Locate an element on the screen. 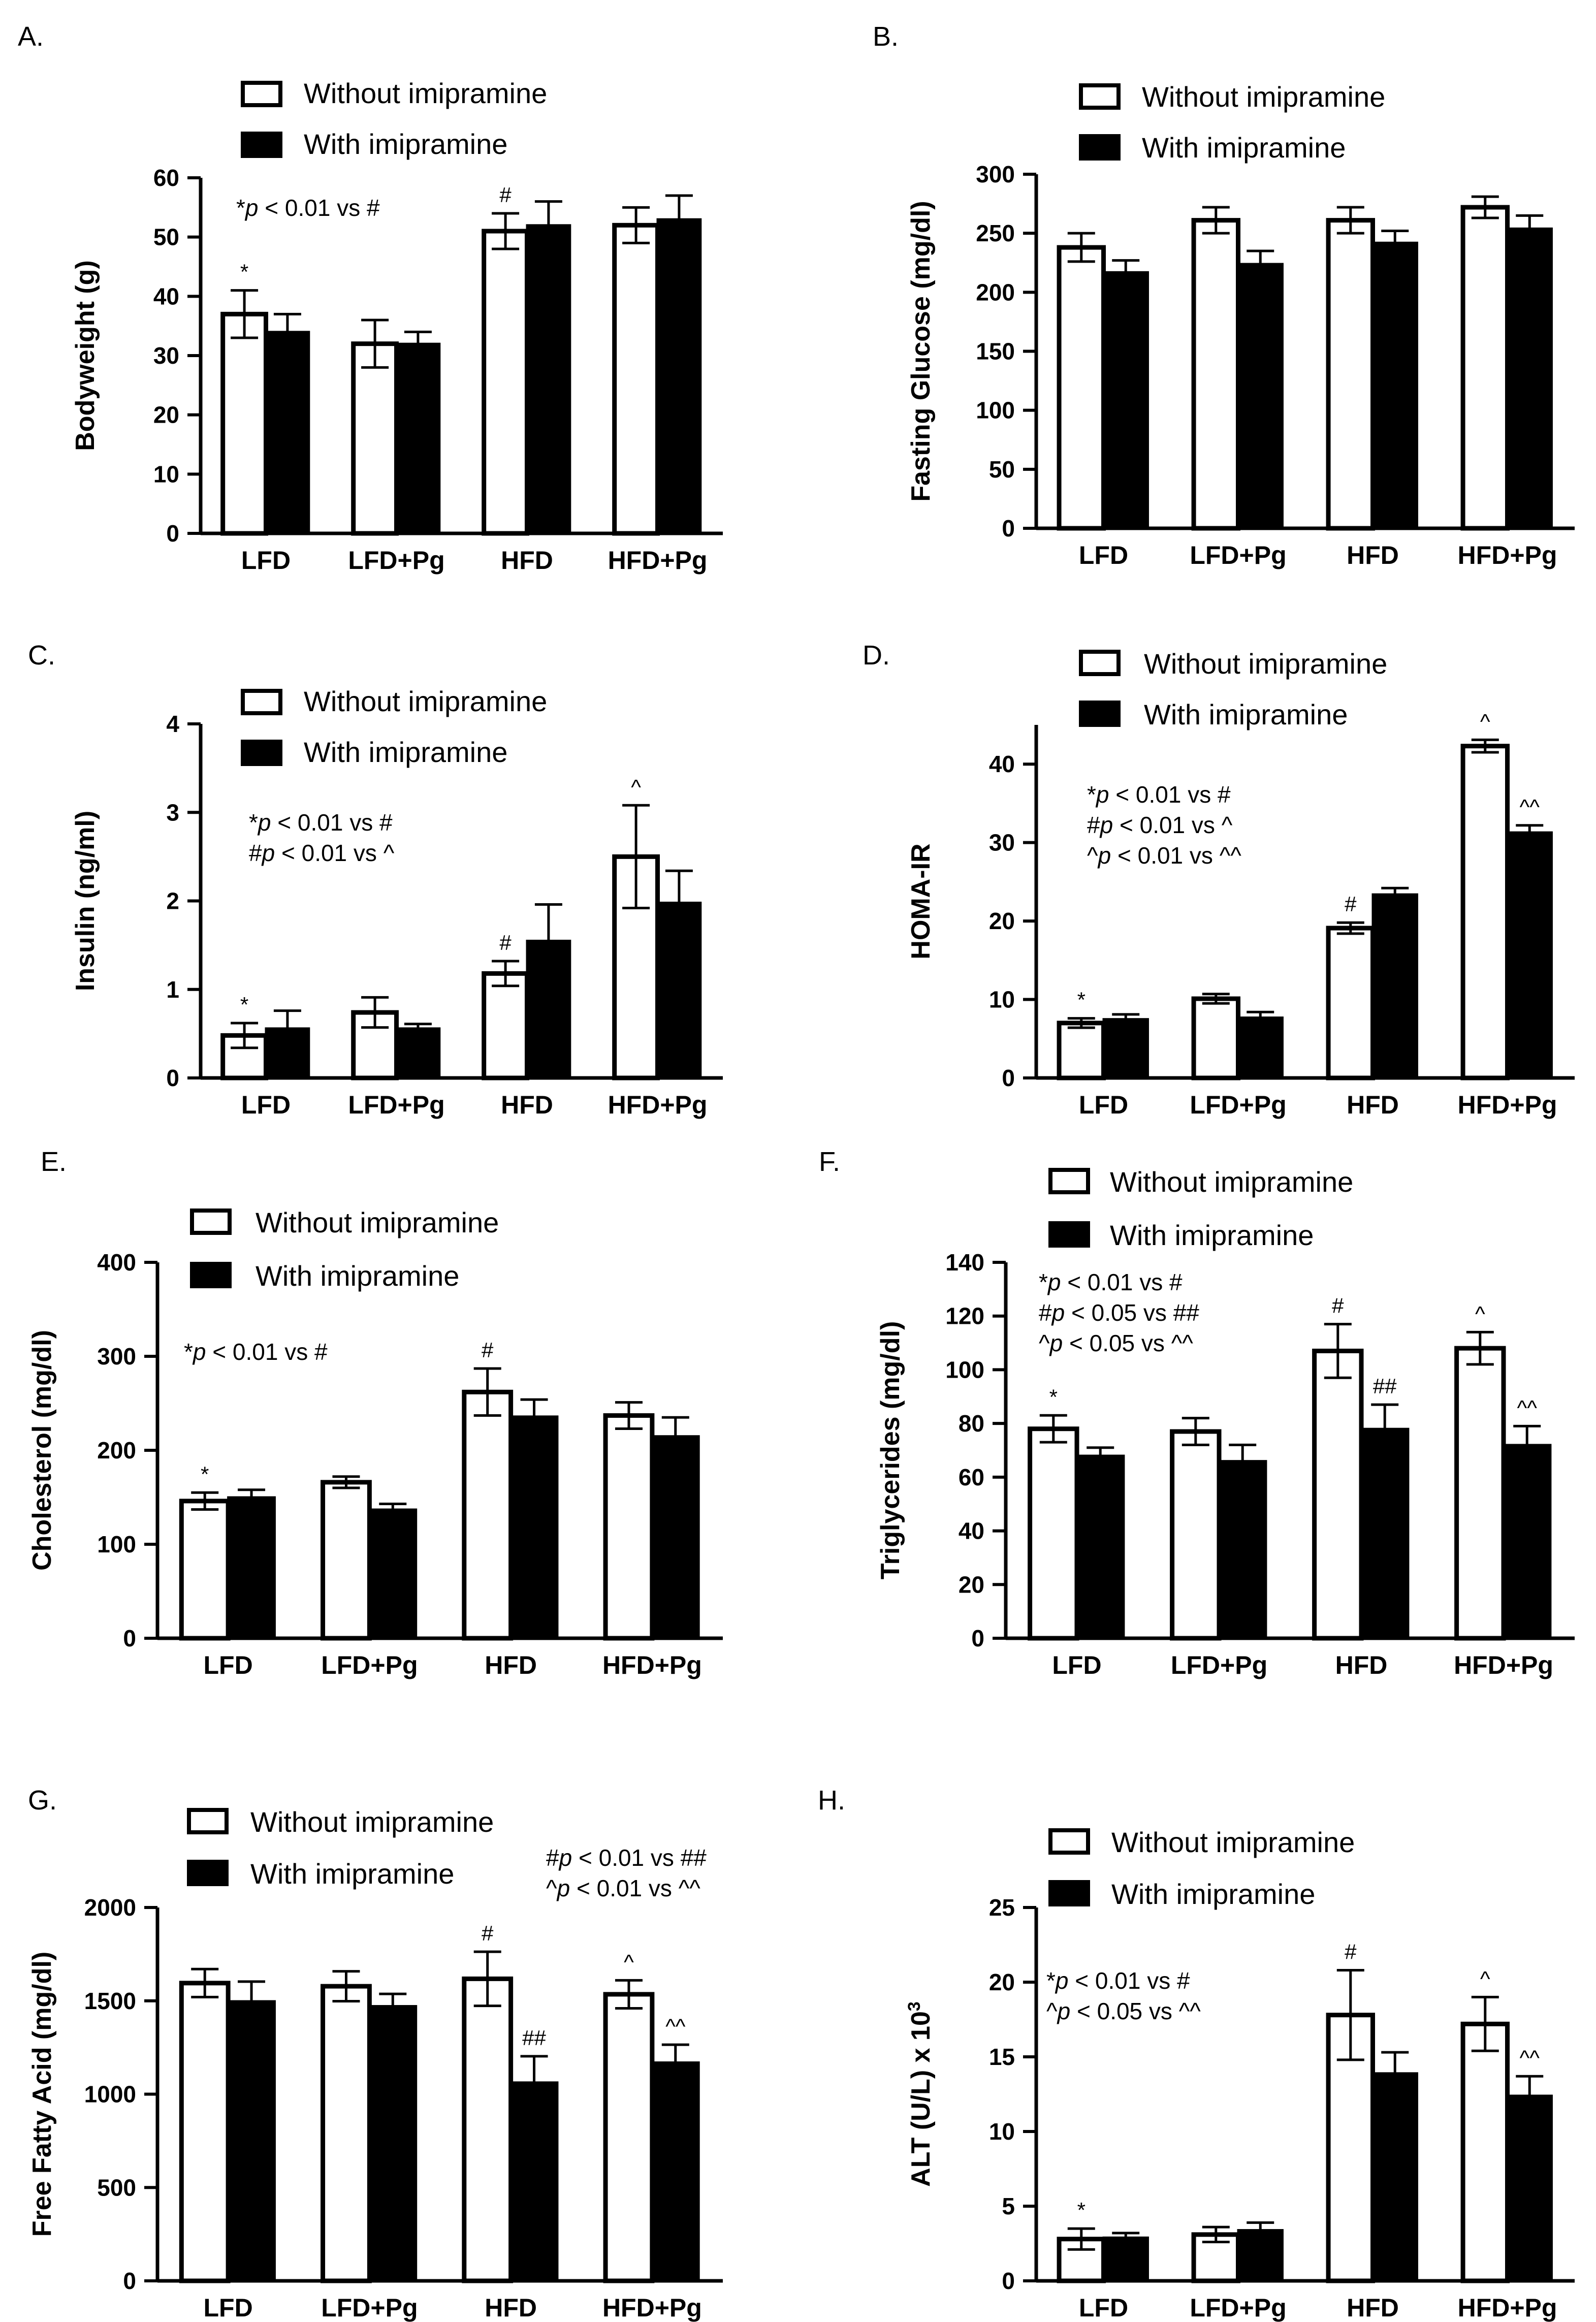 Image resolution: width=1596 pixels, height=2322 pixels. y-axis-label: Bodyweight (g) is located at coordinates (86, 355).